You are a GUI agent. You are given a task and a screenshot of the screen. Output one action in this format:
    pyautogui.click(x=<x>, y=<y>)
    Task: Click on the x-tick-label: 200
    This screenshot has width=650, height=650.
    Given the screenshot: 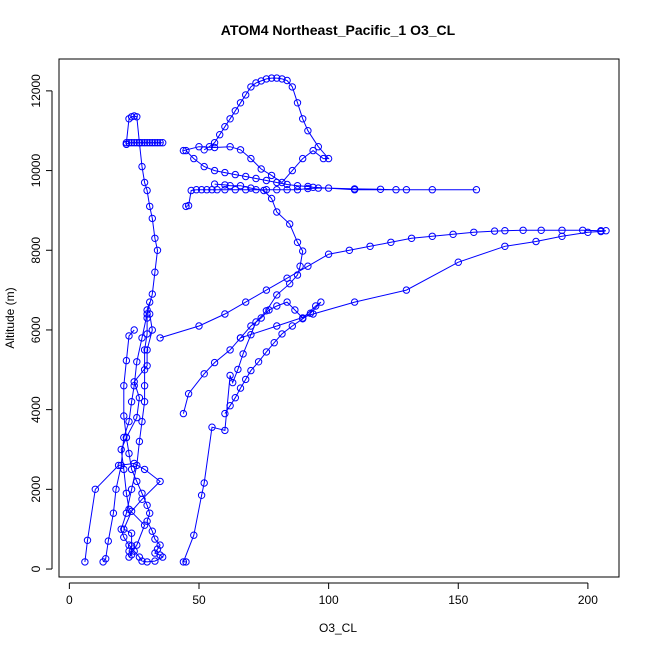 What is the action you would take?
    pyautogui.click(x=588, y=600)
    